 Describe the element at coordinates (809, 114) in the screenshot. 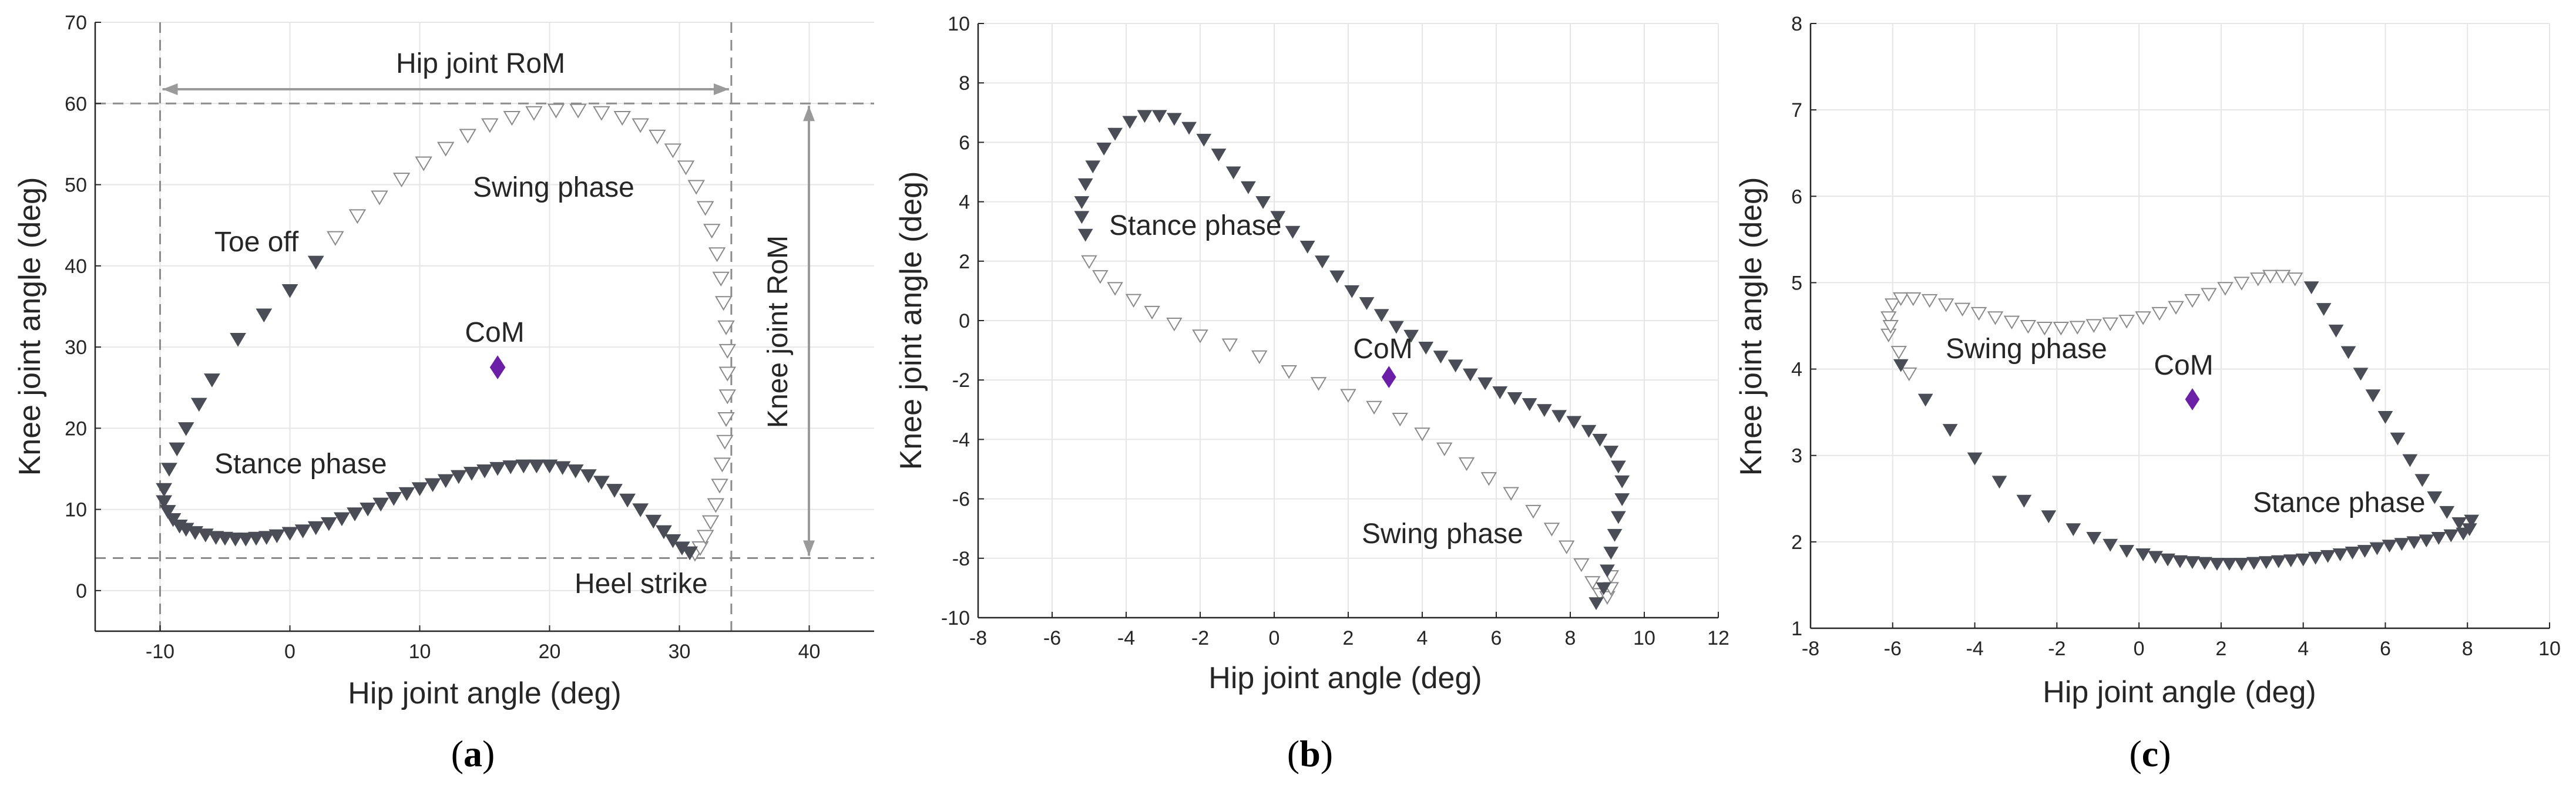

I see `chart-a-knee-rom-arrowhead-top` at that location.